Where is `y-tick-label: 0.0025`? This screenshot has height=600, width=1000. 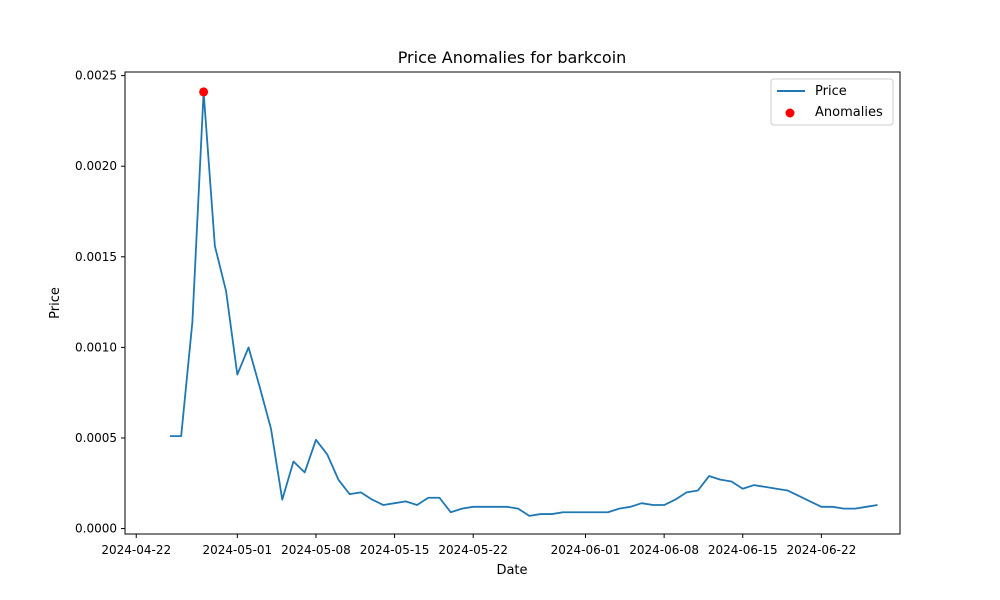 y-tick-label: 0.0025 is located at coordinates (96, 76).